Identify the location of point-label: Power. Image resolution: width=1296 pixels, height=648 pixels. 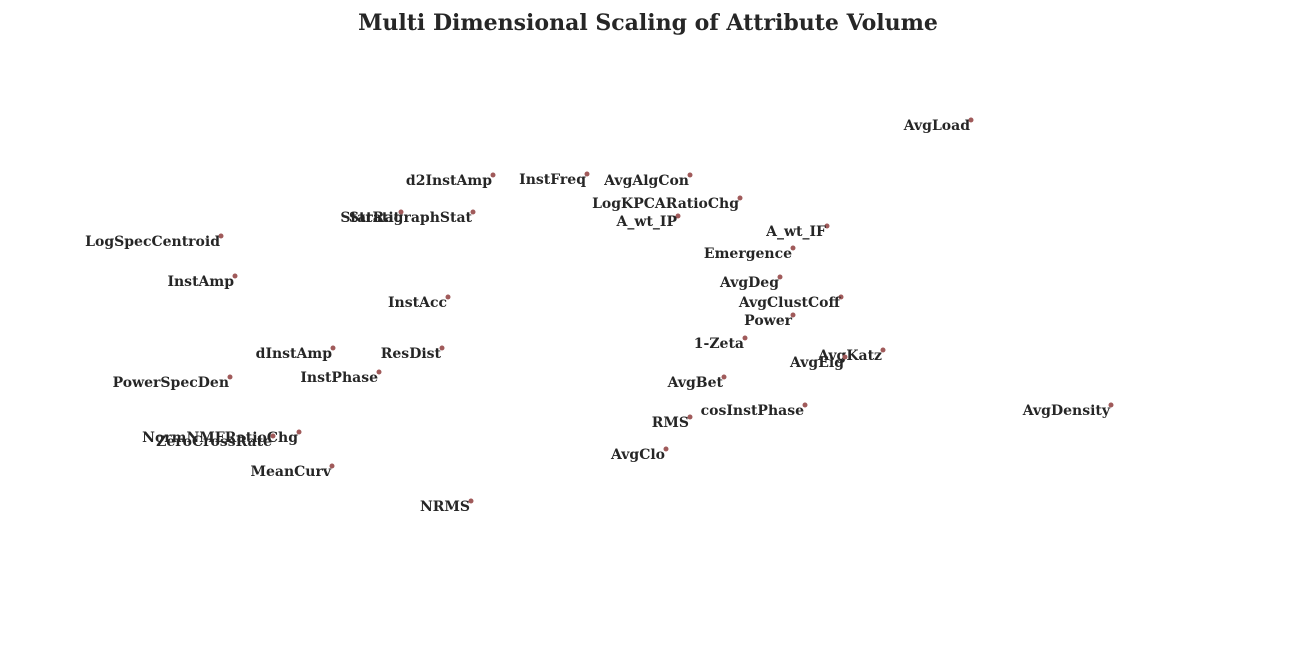
(768, 321).